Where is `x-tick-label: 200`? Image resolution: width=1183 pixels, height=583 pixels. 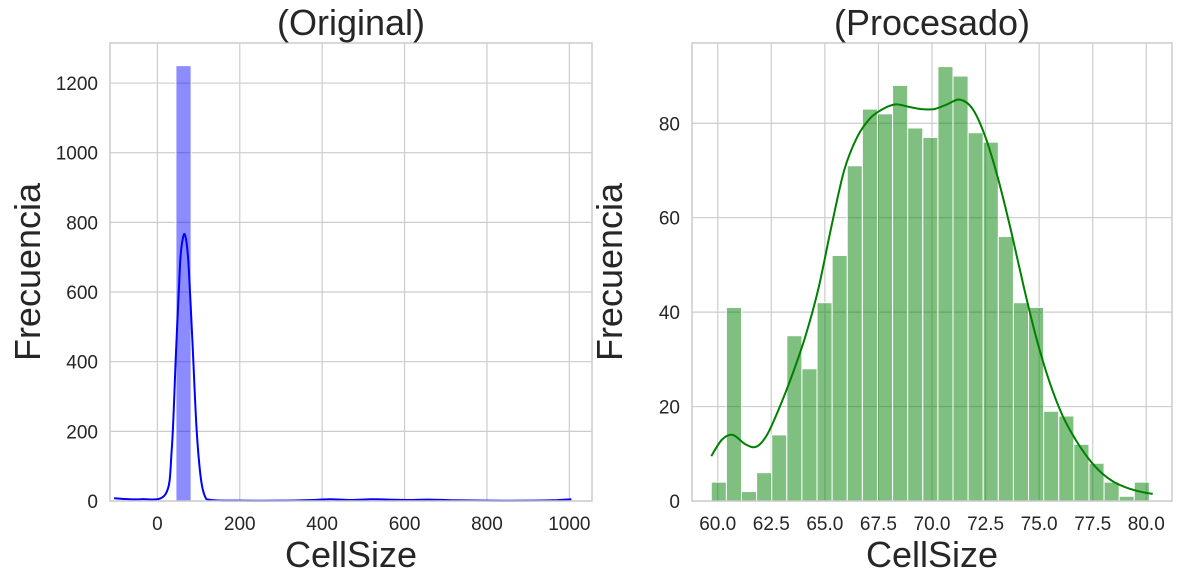
x-tick-label: 200 is located at coordinates (240, 524).